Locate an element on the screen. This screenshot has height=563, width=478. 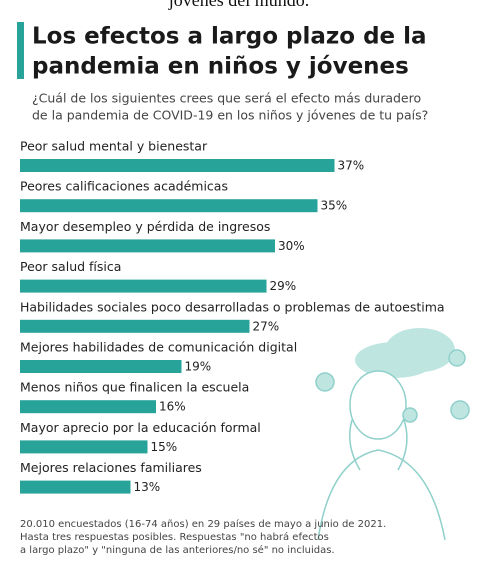
value-label: 15% is located at coordinates (164, 447).